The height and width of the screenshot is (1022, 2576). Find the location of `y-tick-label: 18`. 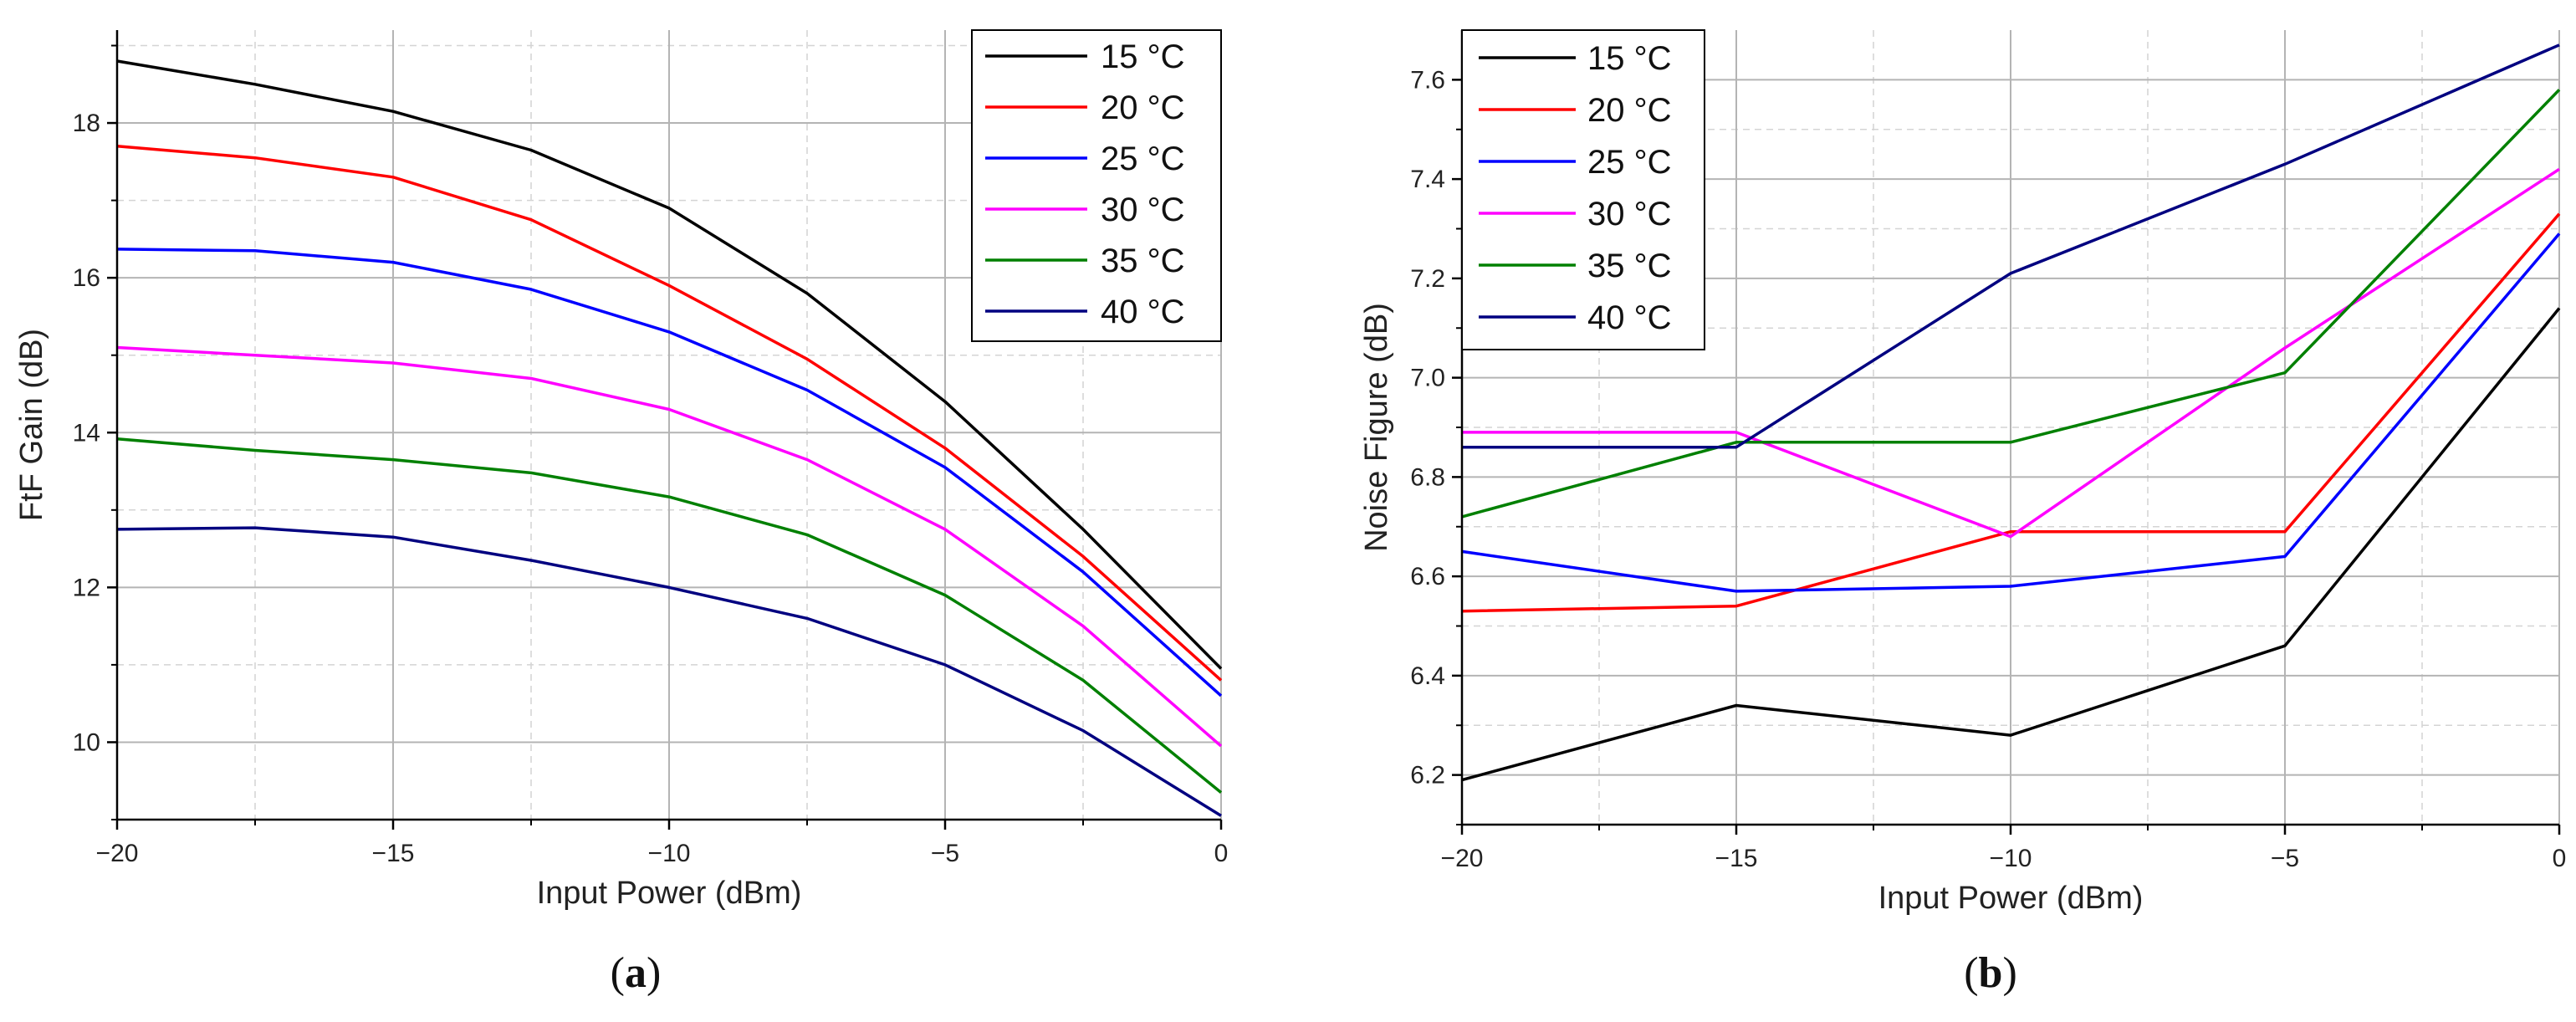

y-tick-label: 18 is located at coordinates (86, 123).